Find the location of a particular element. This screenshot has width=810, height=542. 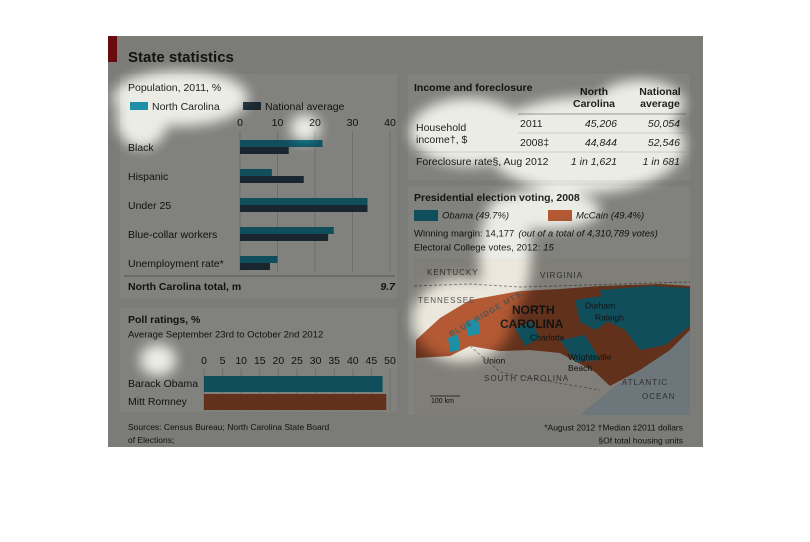

map-label: Wrightsville Beach is located at coordinates (590, 362).